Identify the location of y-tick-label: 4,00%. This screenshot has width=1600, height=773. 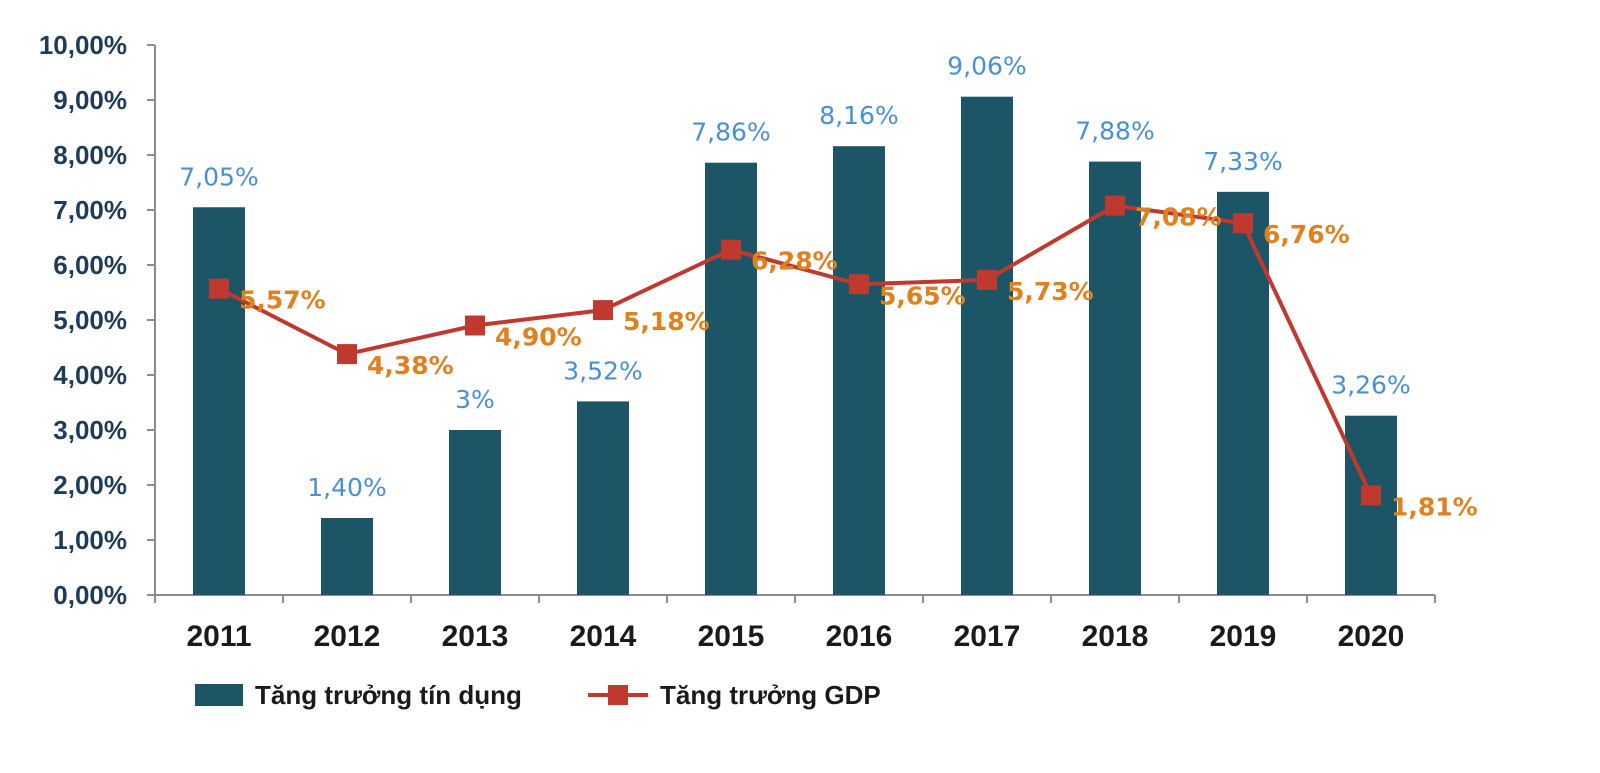
(90, 375).